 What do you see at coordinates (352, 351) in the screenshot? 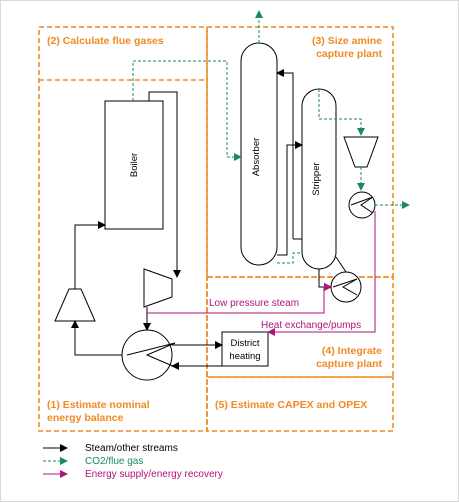
I see `section-4-label-line1: (4) Integrate` at bounding box center [352, 351].